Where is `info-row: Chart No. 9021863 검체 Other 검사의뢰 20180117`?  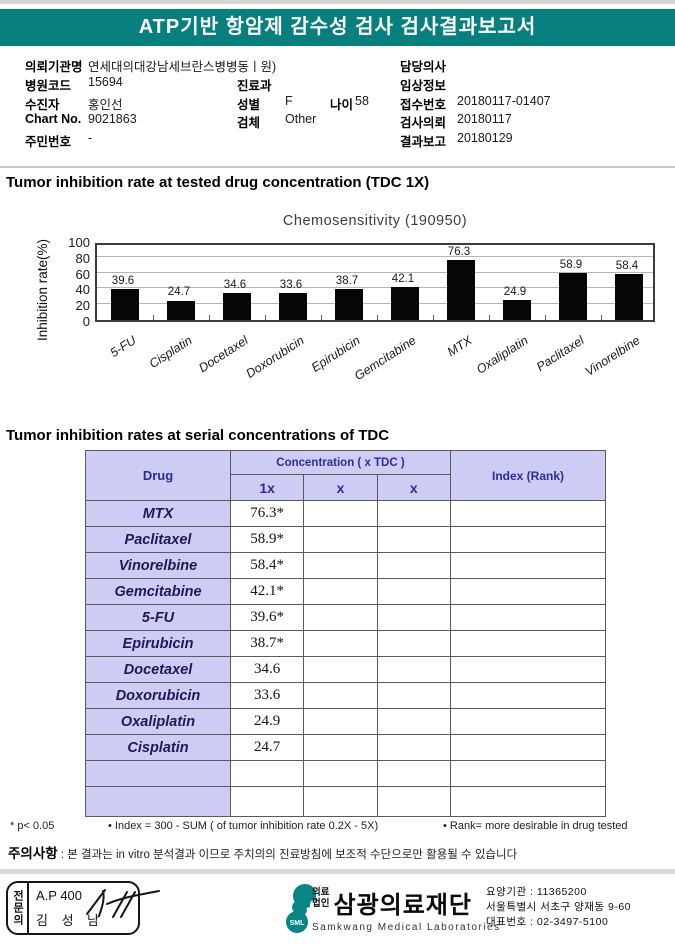
info-row: Chart No. 9021863 검체 Other 검사의뢰 20180117 is located at coordinates (347, 121).